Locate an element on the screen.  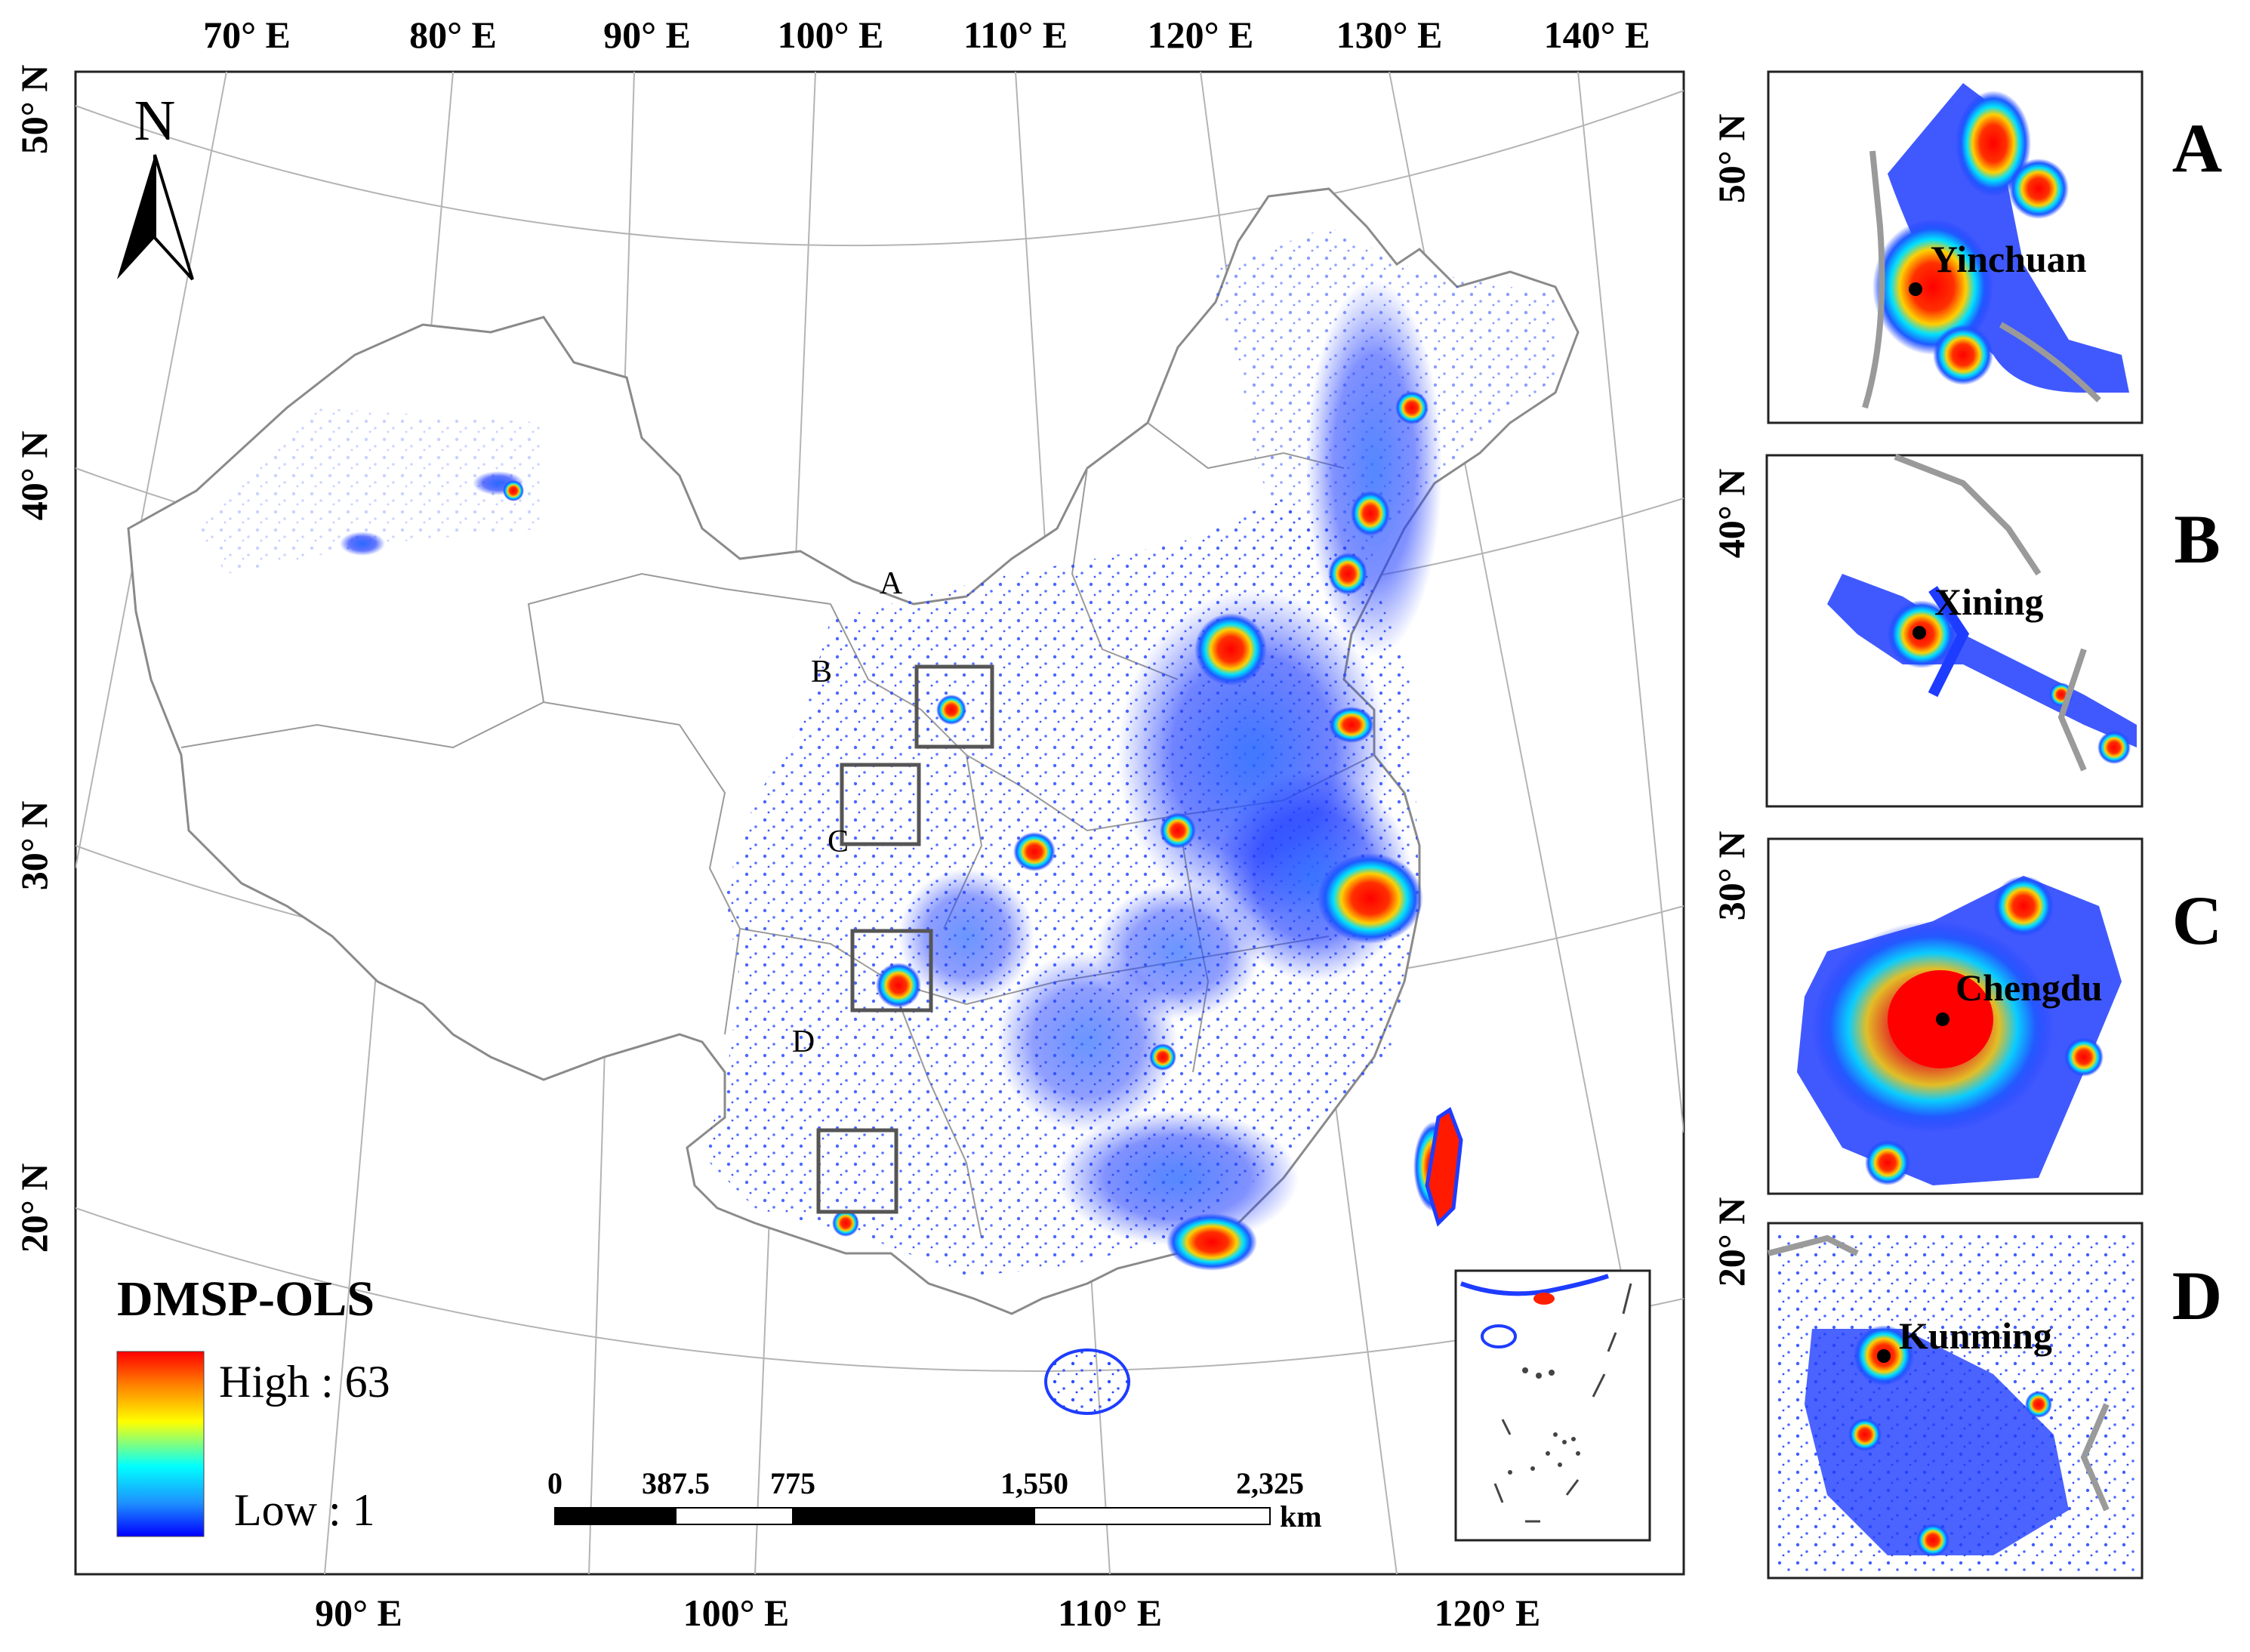
top-lon-label: 130° E is located at coordinates (1389, 35).